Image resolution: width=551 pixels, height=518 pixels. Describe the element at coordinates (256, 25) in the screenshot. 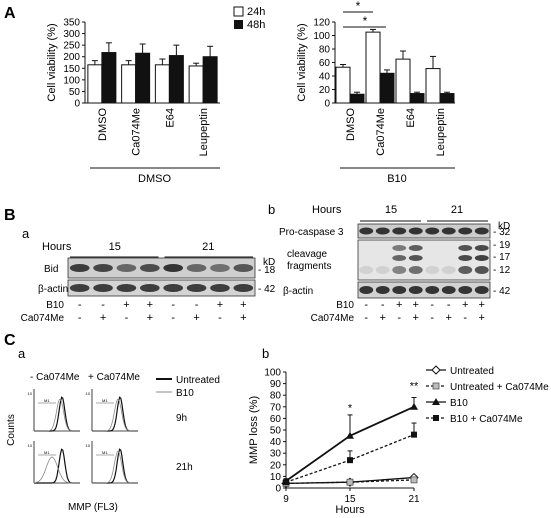

I see `legend-label-48h: 48h` at that location.